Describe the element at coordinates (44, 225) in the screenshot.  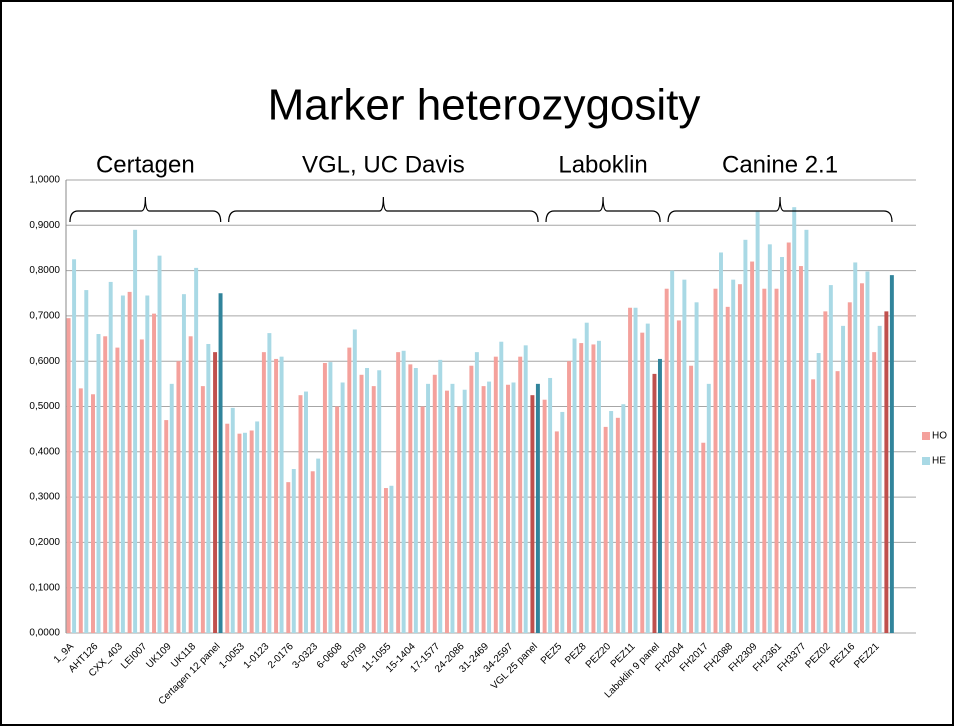
I see `y-tick-label: 0,9000` at that location.